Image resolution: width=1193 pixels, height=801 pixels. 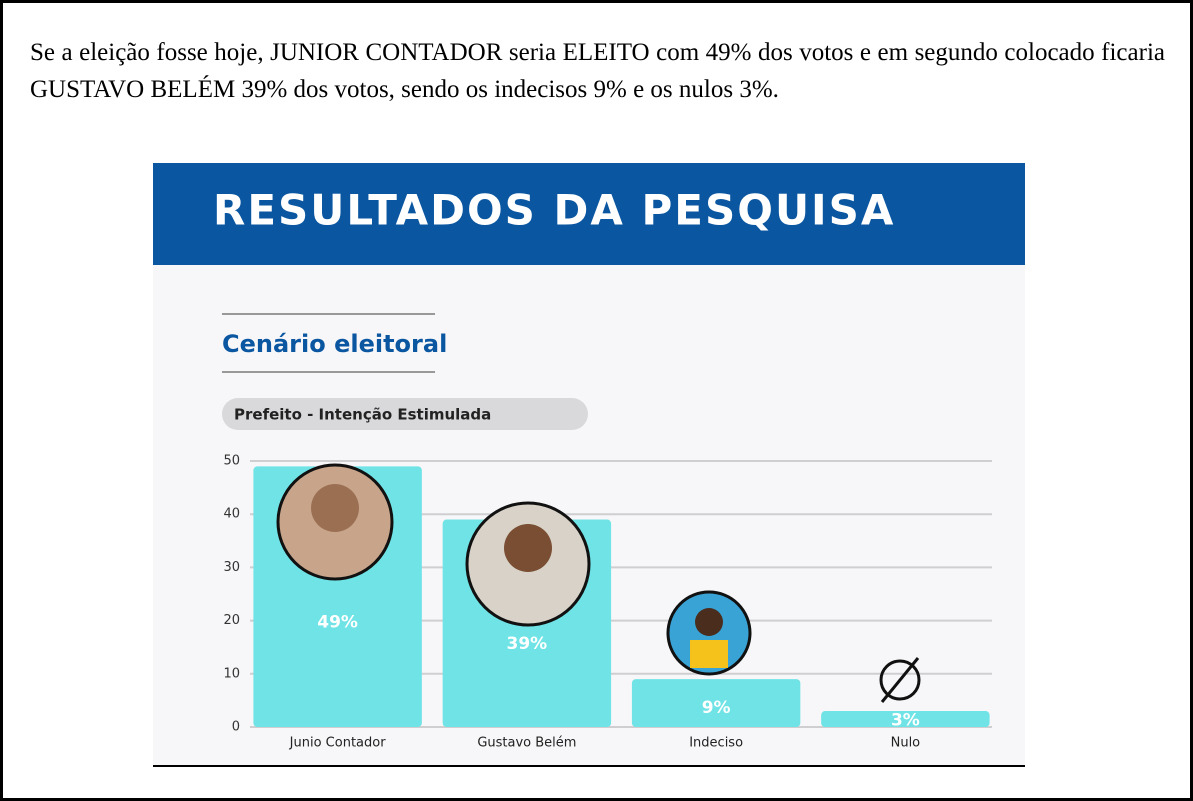 I want to click on header-band, so click(x=589, y=214).